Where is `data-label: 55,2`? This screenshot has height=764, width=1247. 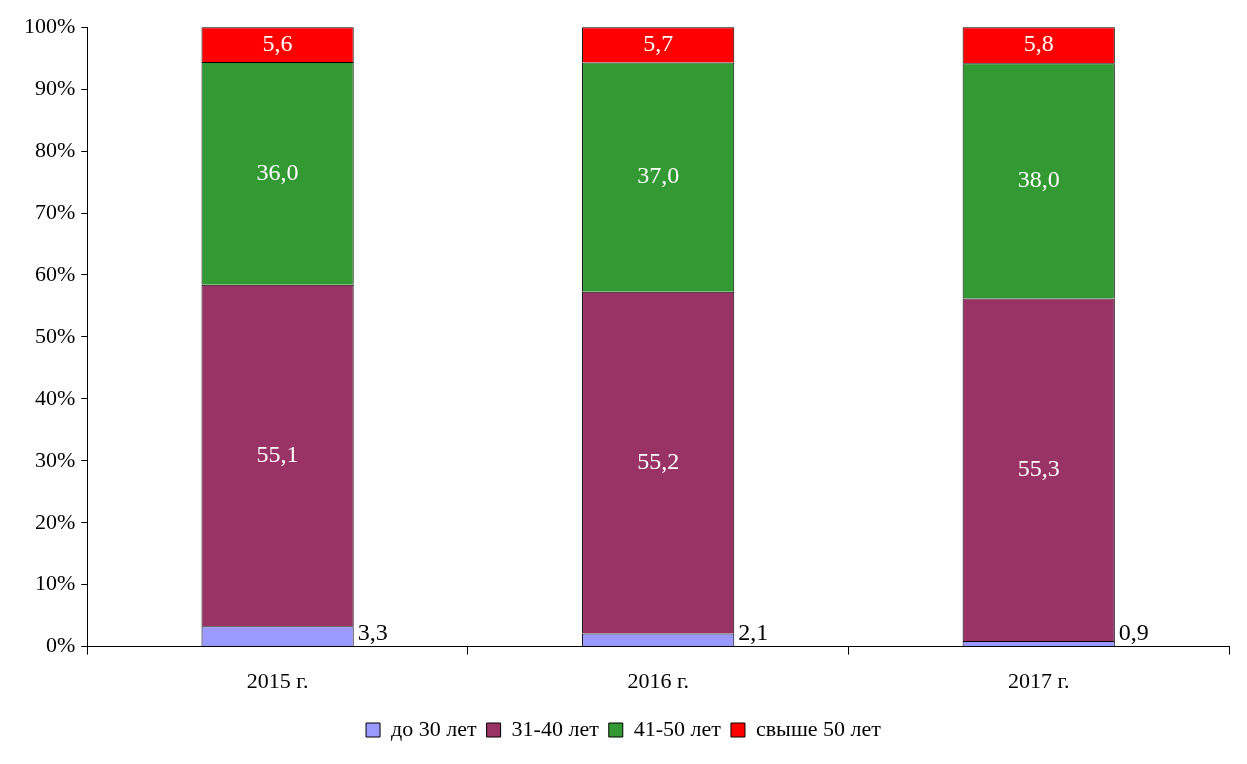 data-label: 55,2 is located at coordinates (658, 460).